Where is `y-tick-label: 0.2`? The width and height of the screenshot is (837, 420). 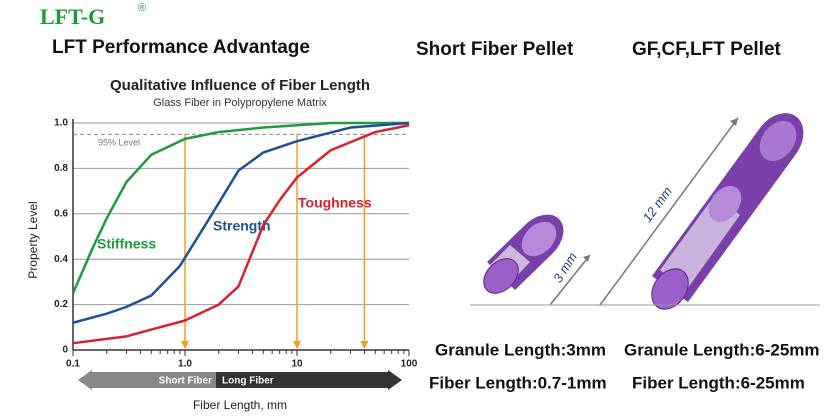
y-tick-label: 0.2 is located at coordinates (61, 304).